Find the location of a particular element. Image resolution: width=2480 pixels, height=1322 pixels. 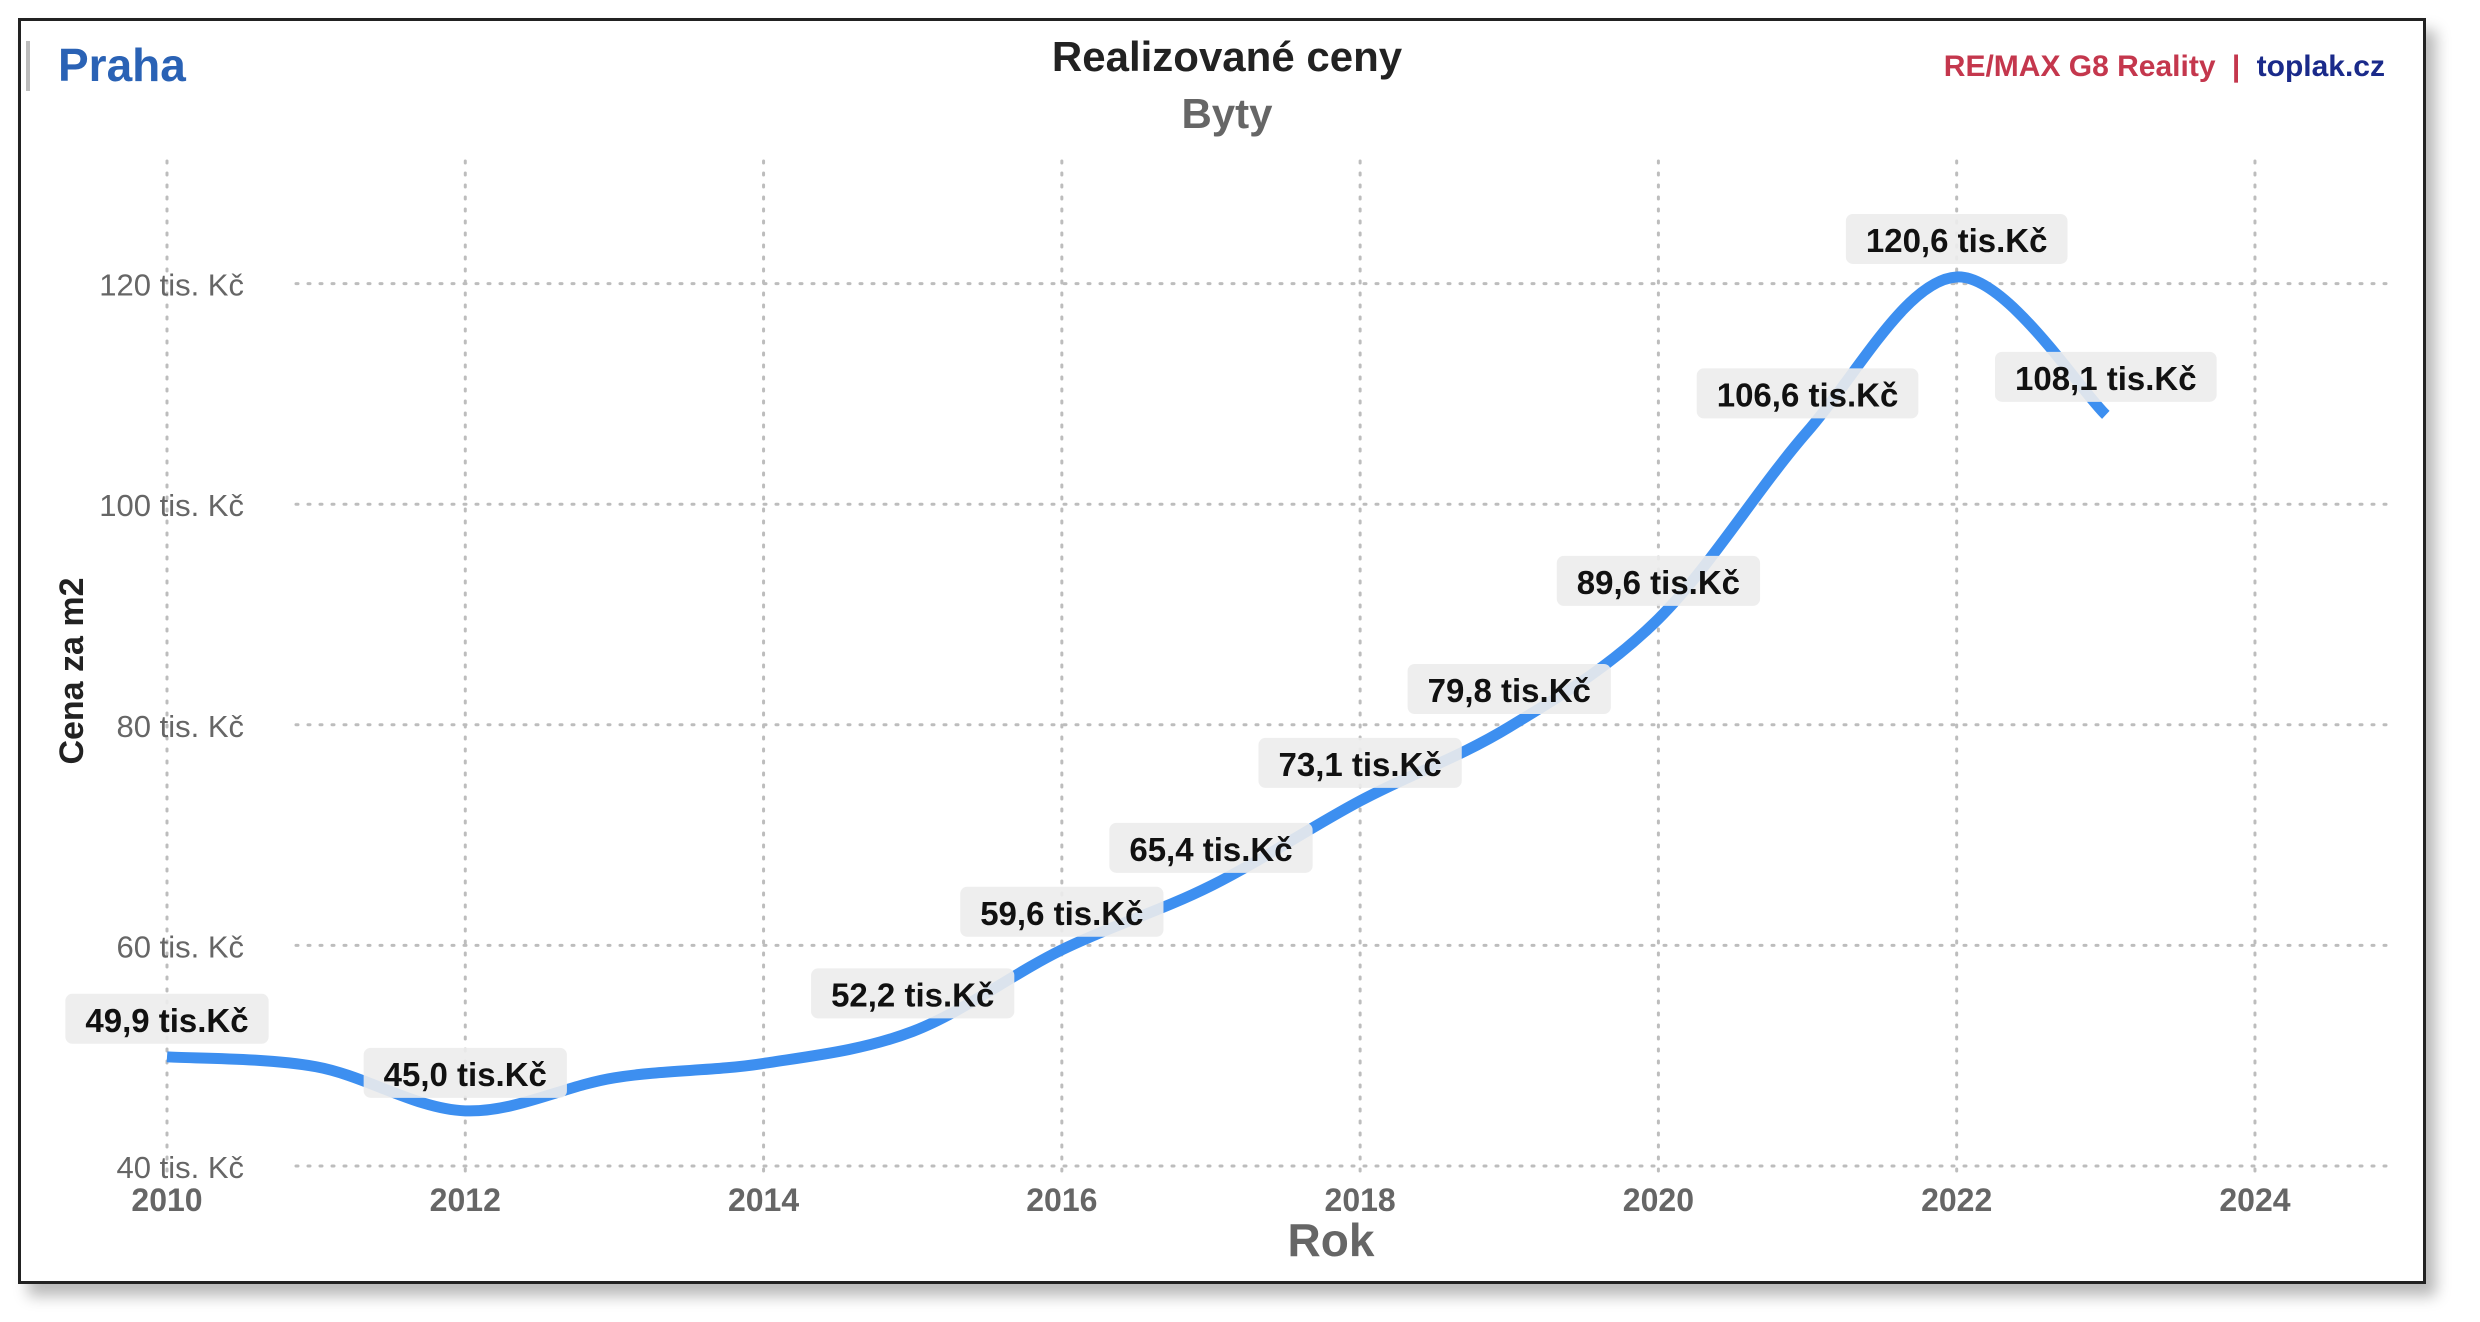

data-label-text: 73,1 tis.Kč is located at coordinates (1359, 764).